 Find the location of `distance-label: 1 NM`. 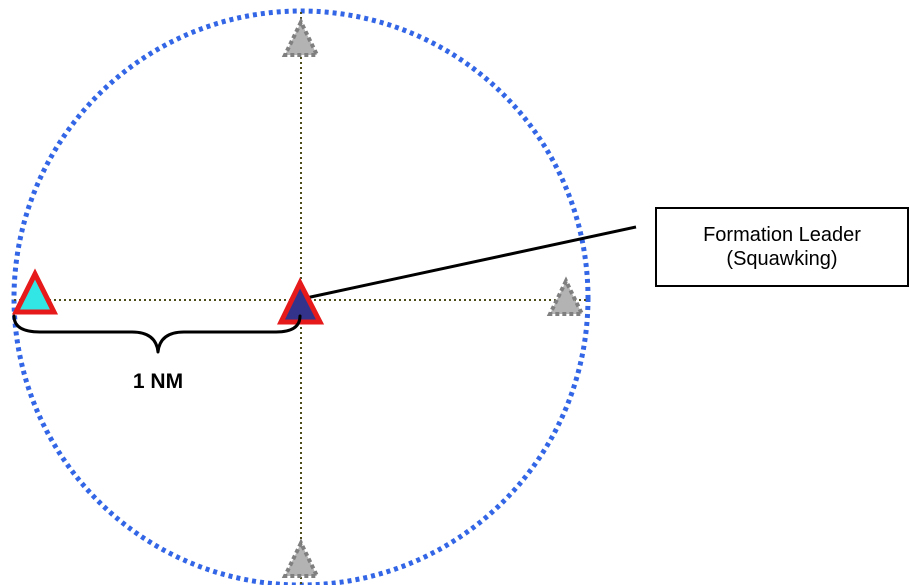

distance-label: 1 NM is located at coordinates (158, 381).